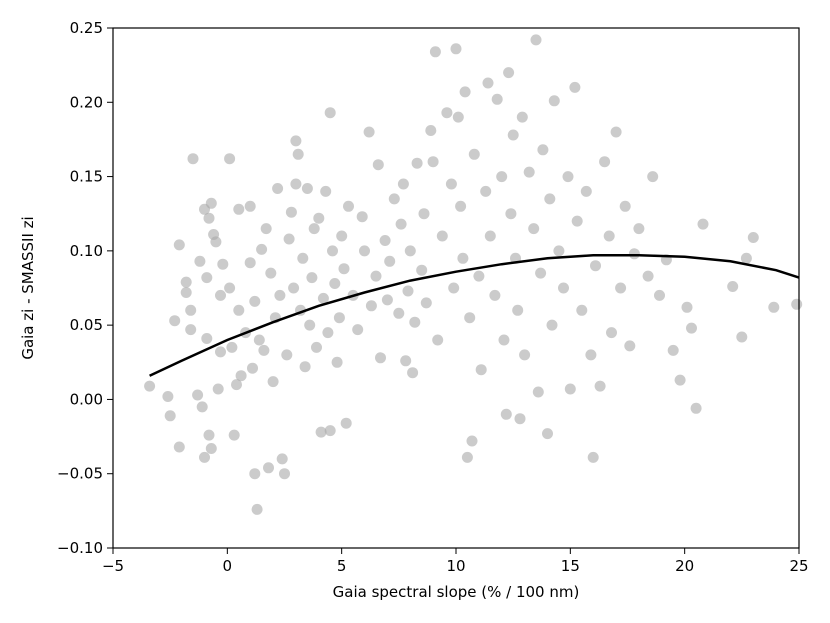 Image resolution: width=830 pixels, height=623 pixels. I want to click on y-tick-label: 0.25, so click(86, 28).